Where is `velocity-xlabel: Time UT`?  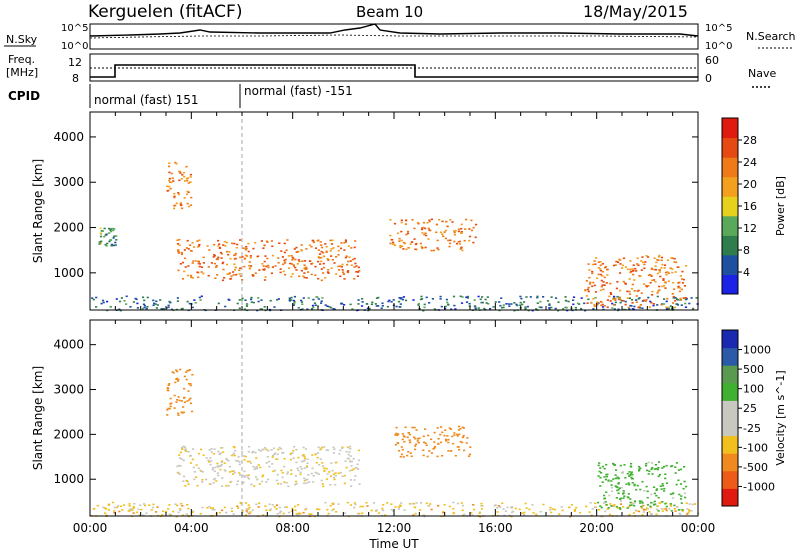 velocity-xlabel: Time UT is located at coordinates (393, 544).